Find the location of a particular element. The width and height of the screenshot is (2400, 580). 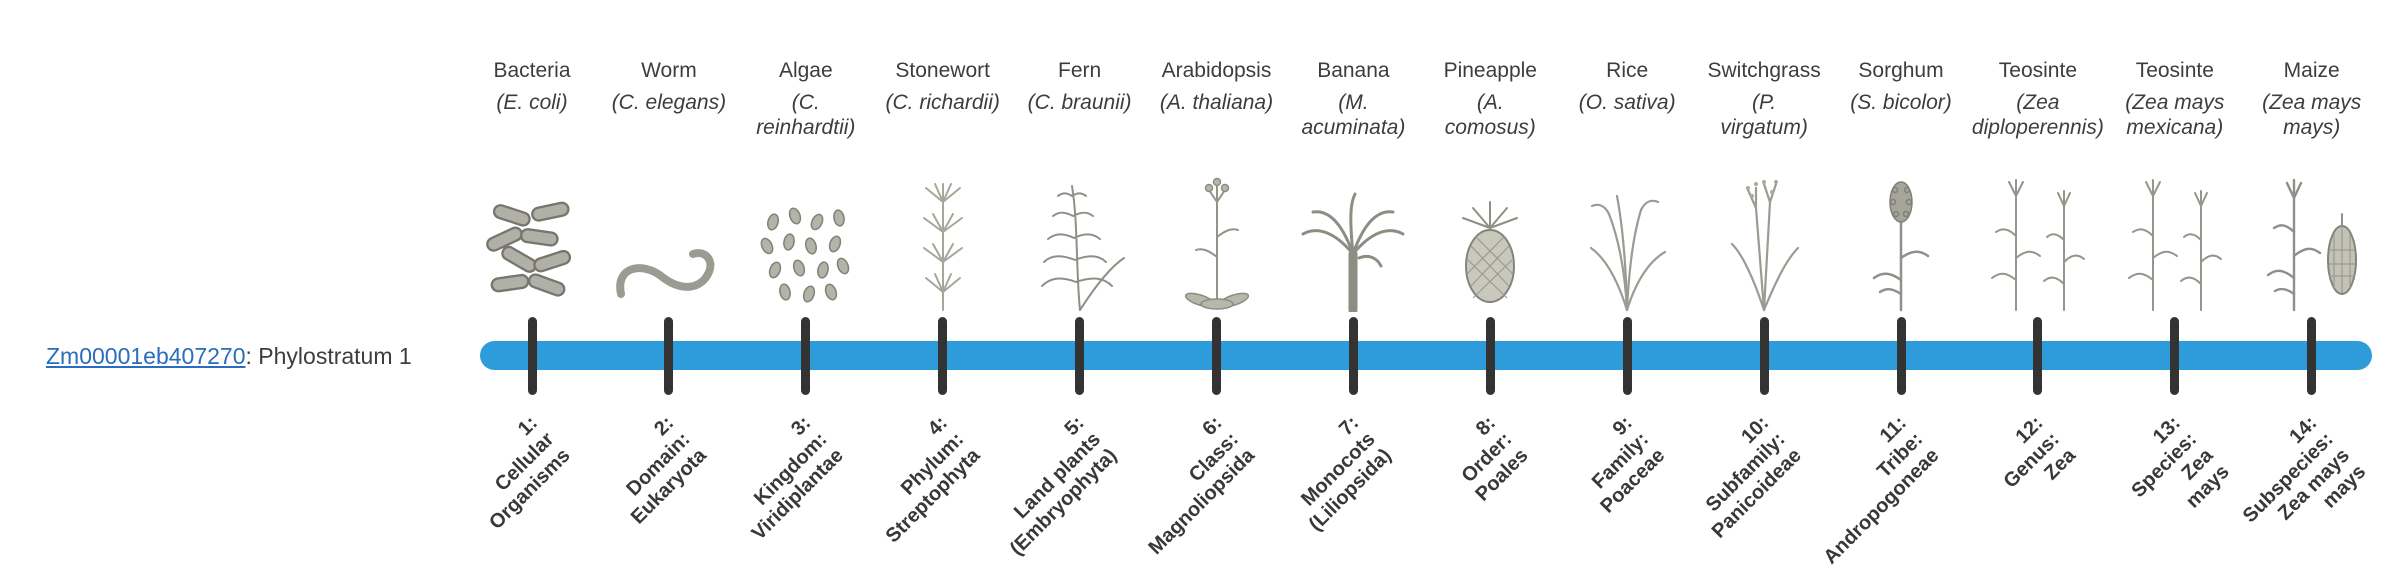

organism-scientific-name: (A. comosus) is located at coordinates (1490, 115).